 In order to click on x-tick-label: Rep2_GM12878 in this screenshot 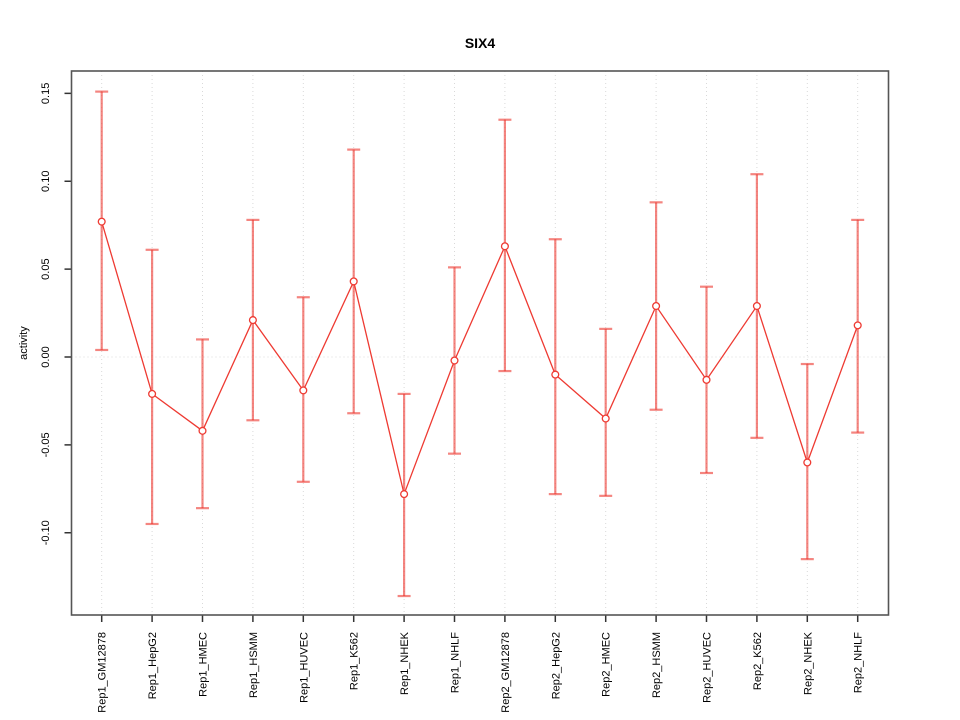, I will do `click(506, 672)`.